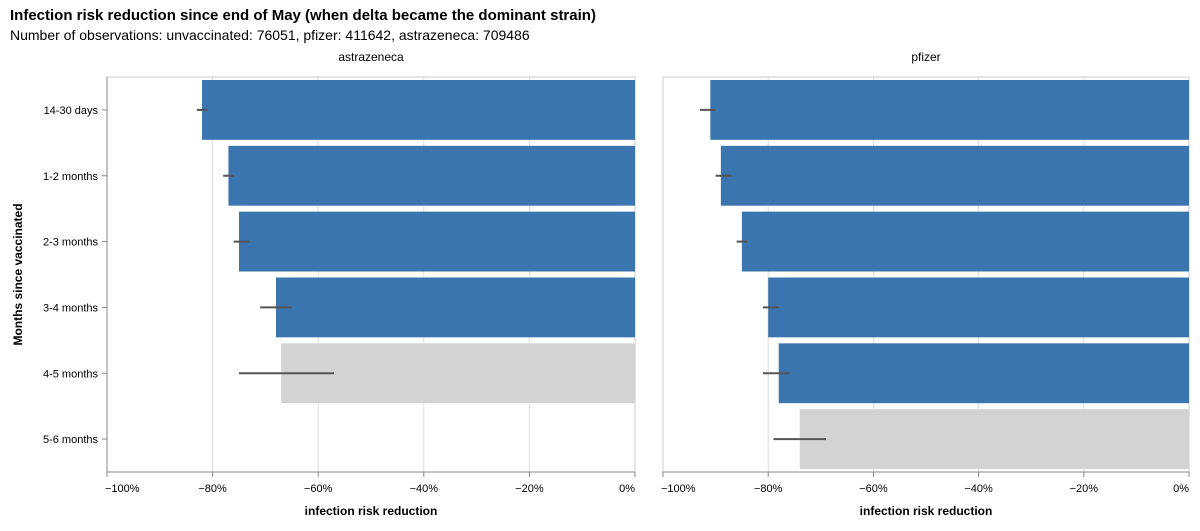 The image size is (1200, 531). Describe the element at coordinates (424, 489) in the screenshot. I see `astrazeneca-x-tick-label: −40%` at that location.